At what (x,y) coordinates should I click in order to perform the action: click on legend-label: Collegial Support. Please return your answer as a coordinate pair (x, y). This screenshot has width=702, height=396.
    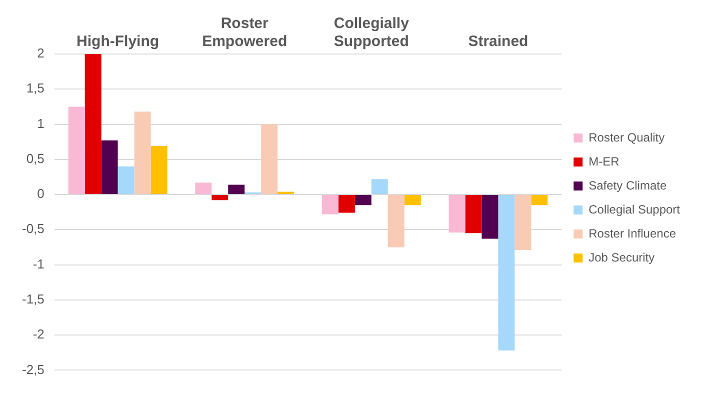
    Looking at the image, I should click on (634, 209).